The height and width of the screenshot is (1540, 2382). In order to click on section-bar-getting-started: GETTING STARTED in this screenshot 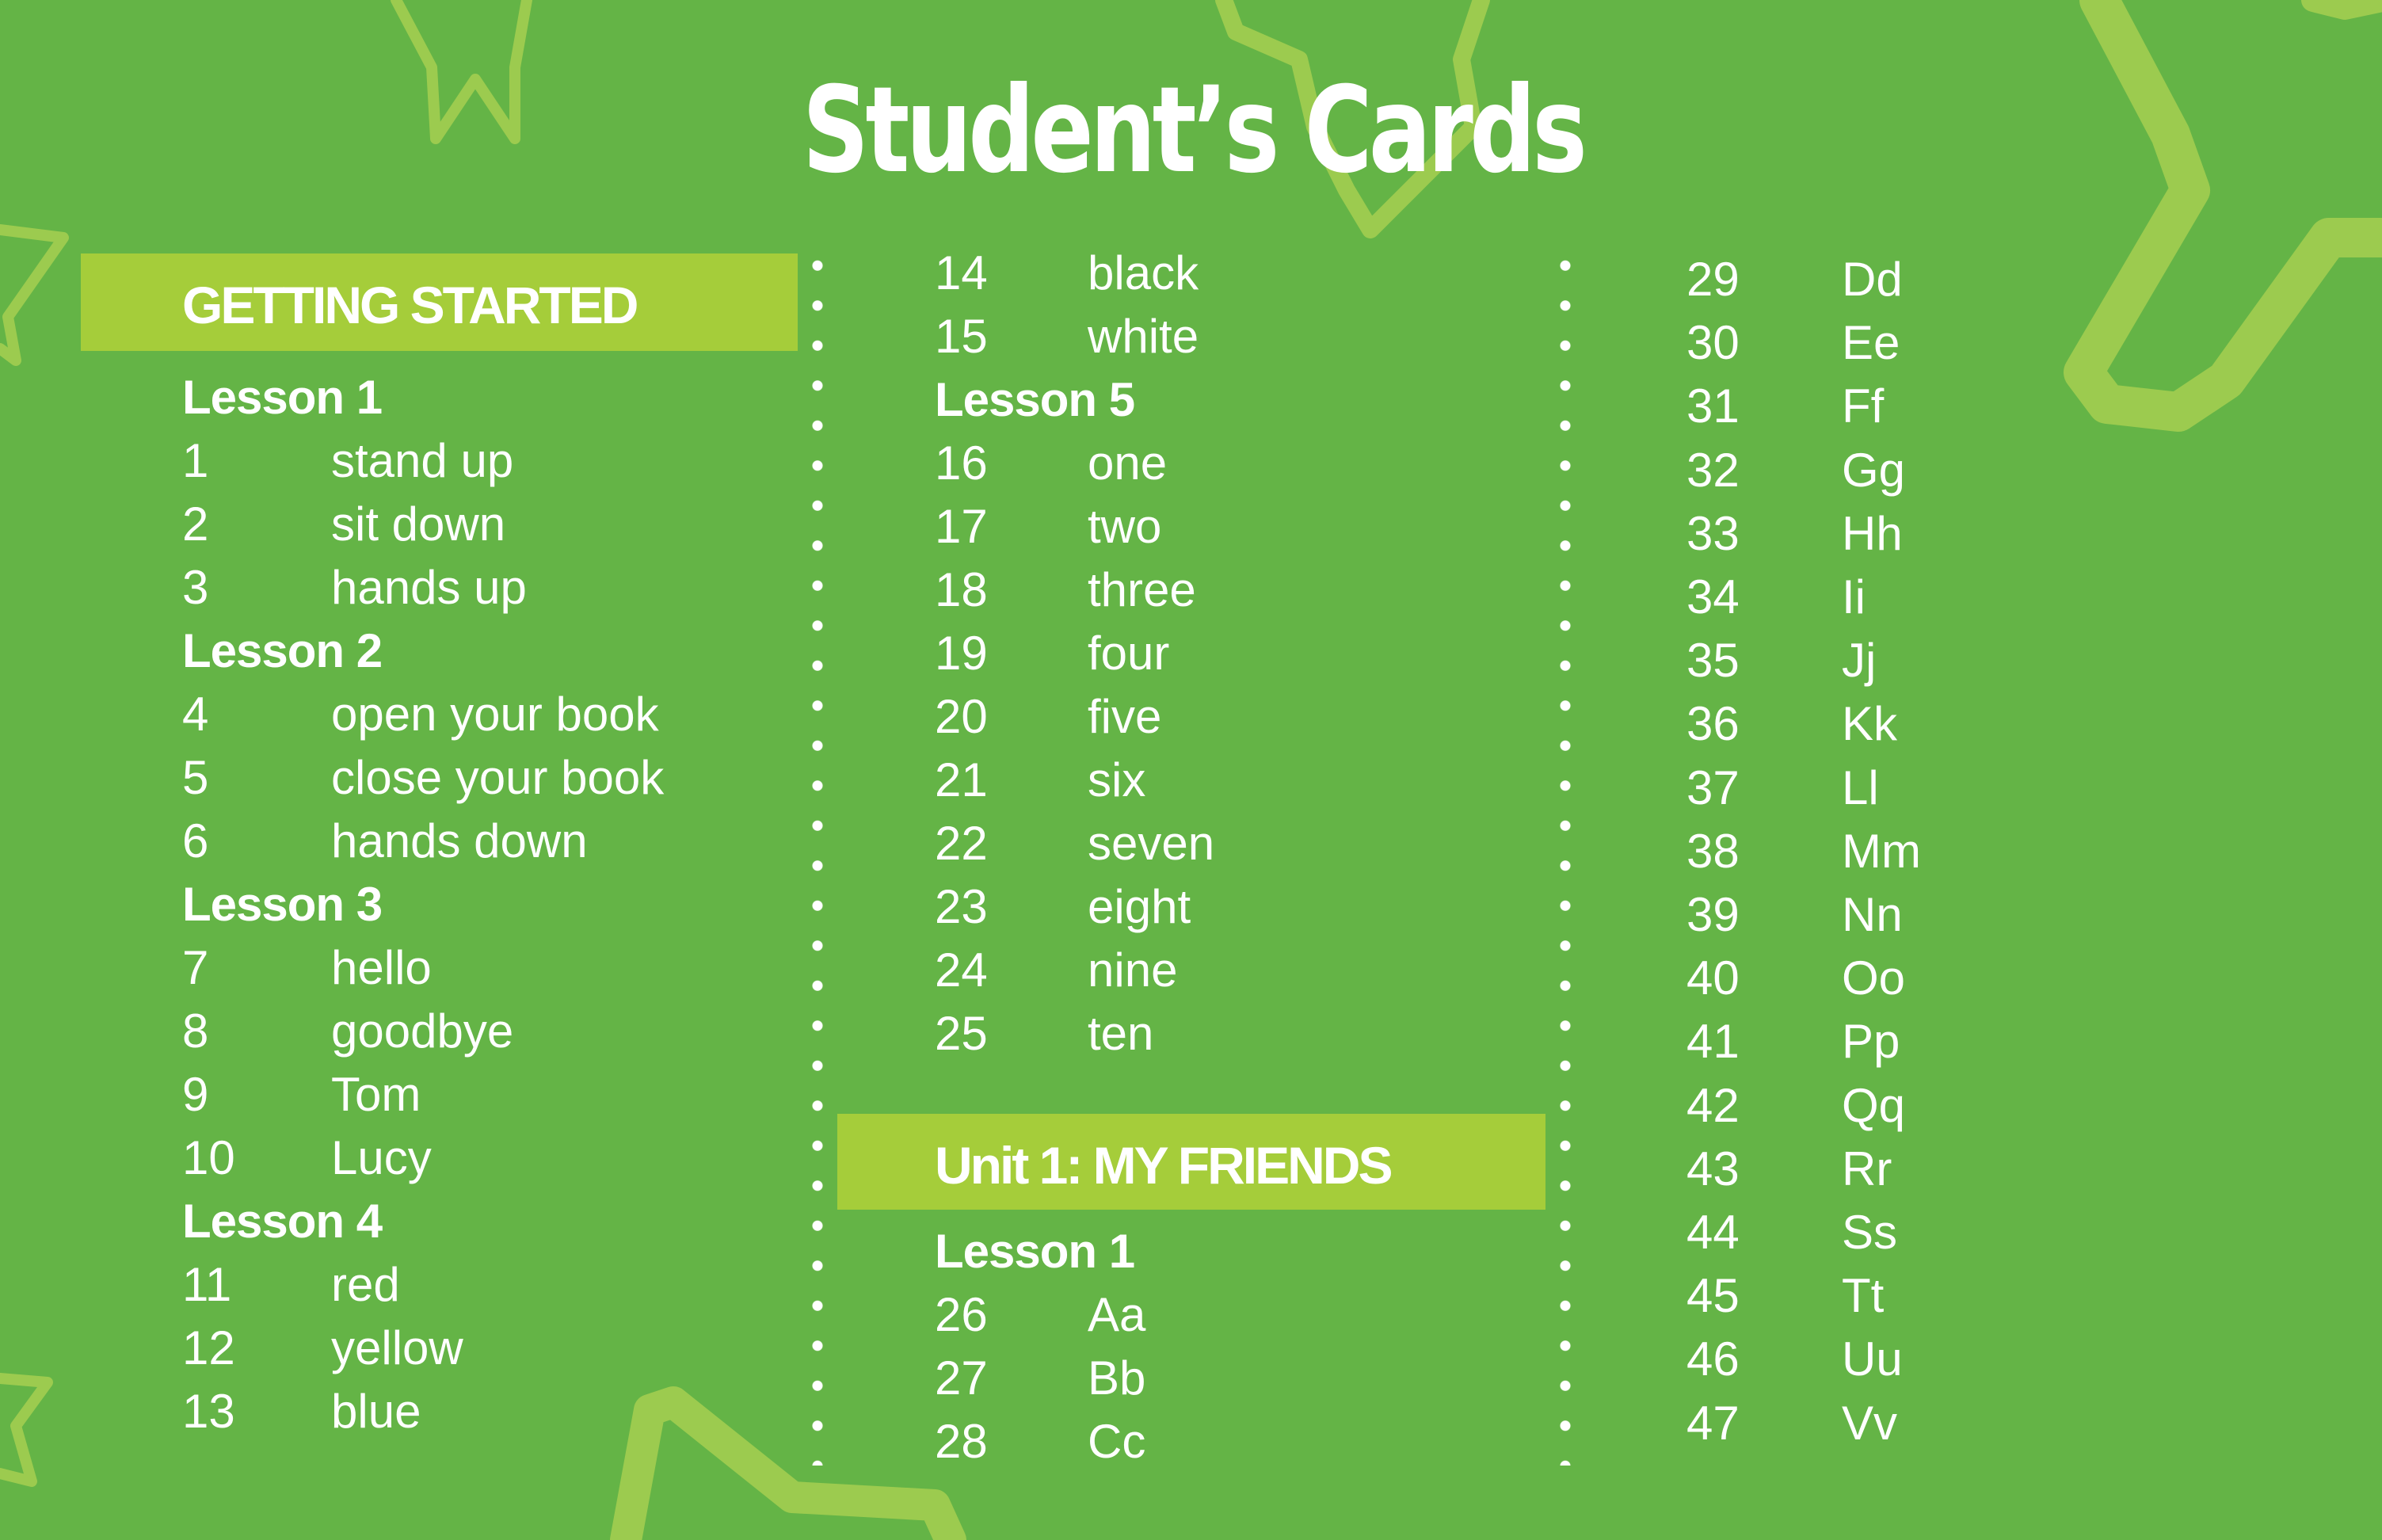, I will do `click(439, 302)`.